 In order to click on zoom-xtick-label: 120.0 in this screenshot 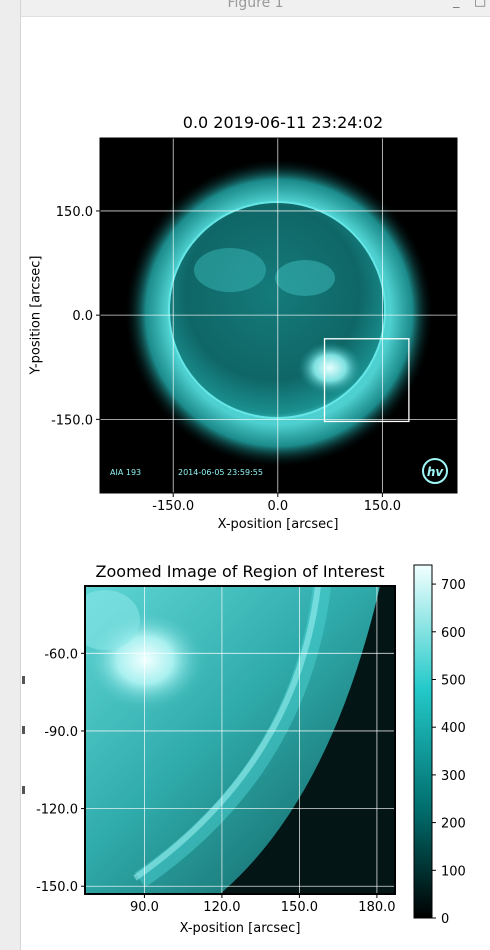, I will do `click(221, 907)`.